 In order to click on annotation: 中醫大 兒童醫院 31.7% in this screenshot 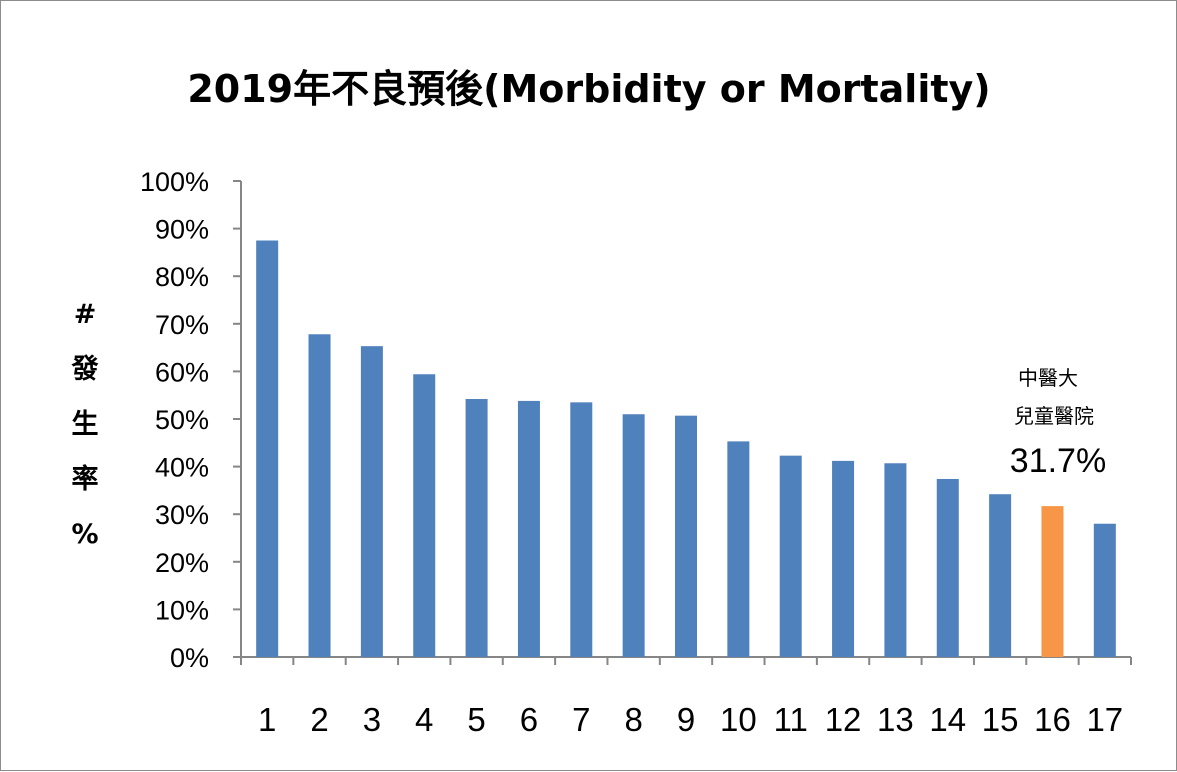, I will do `click(1058, 423)`.